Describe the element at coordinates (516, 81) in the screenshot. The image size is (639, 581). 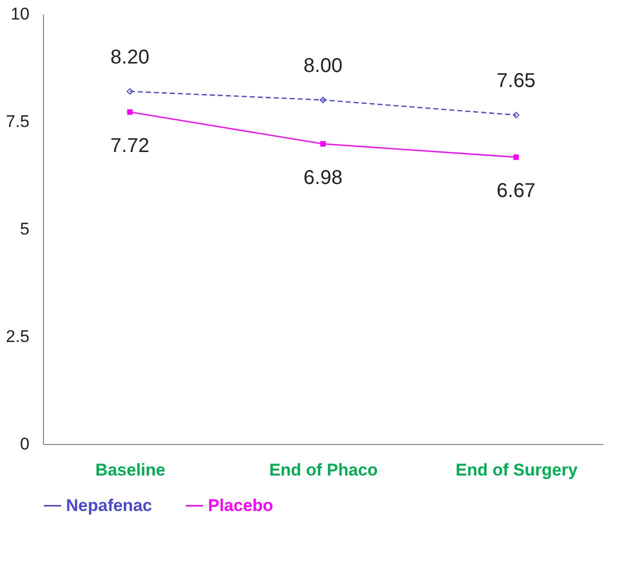
I see `data-label: 7.65` at that location.